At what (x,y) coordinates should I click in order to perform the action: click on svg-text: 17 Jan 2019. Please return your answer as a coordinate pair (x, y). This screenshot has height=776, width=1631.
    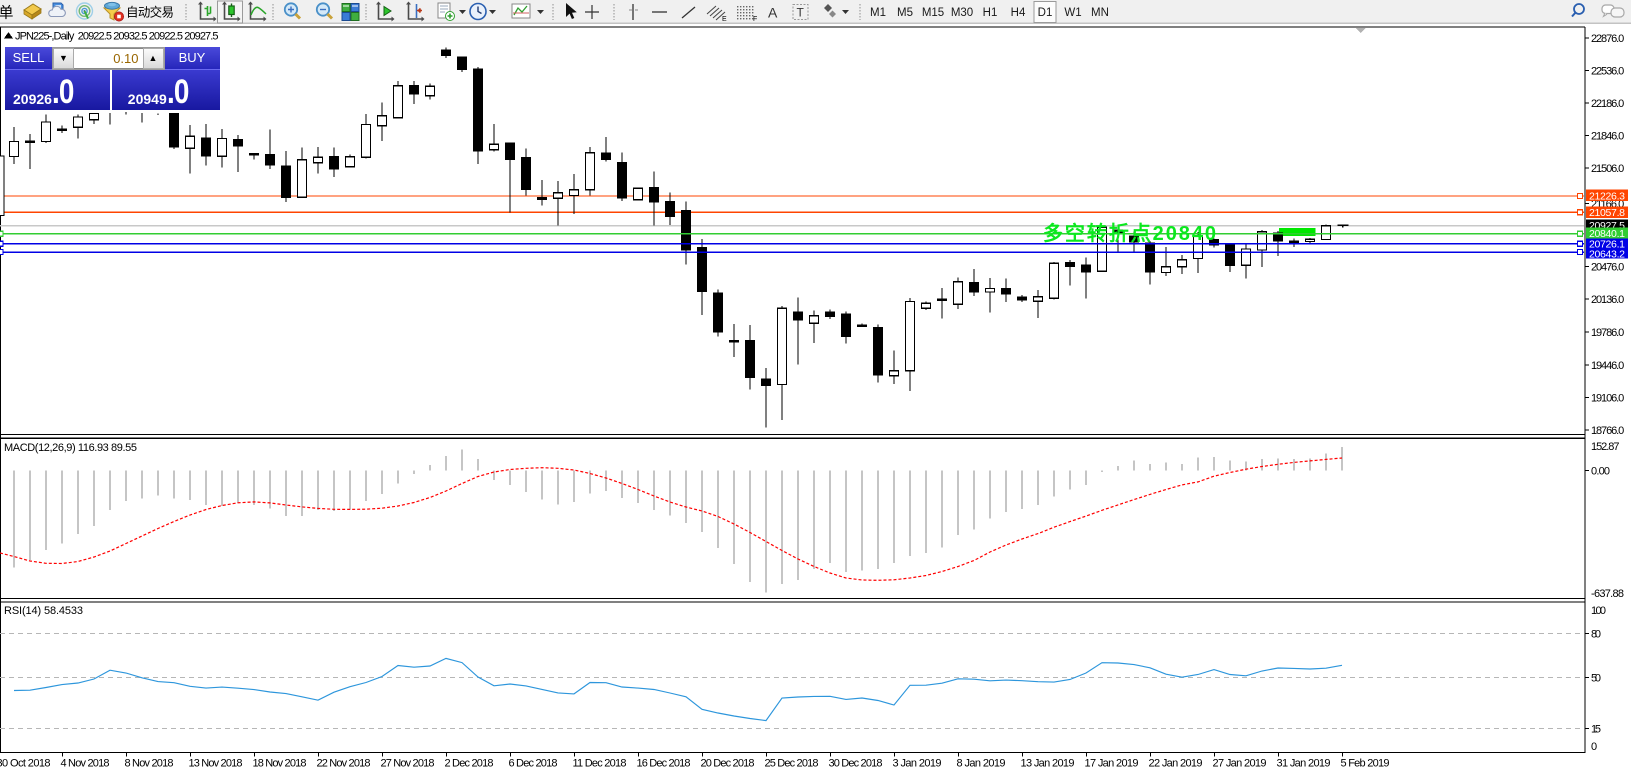
    Looking at the image, I should click on (1112, 764).